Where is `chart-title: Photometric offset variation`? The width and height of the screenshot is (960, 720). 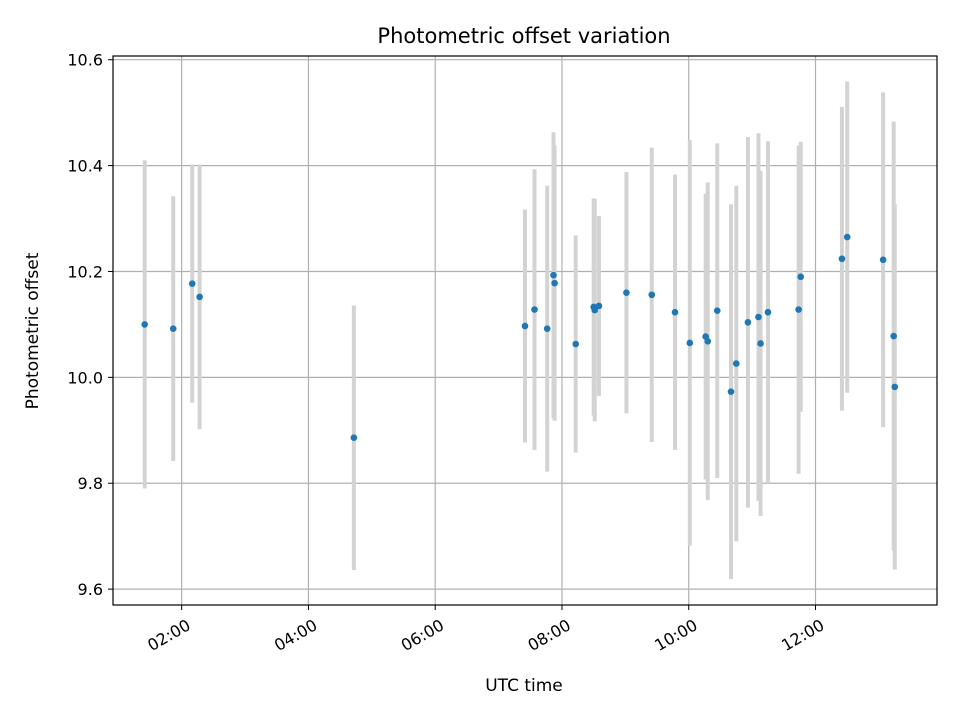 chart-title: Photometric offset variation is located at coordinates (523, 36).